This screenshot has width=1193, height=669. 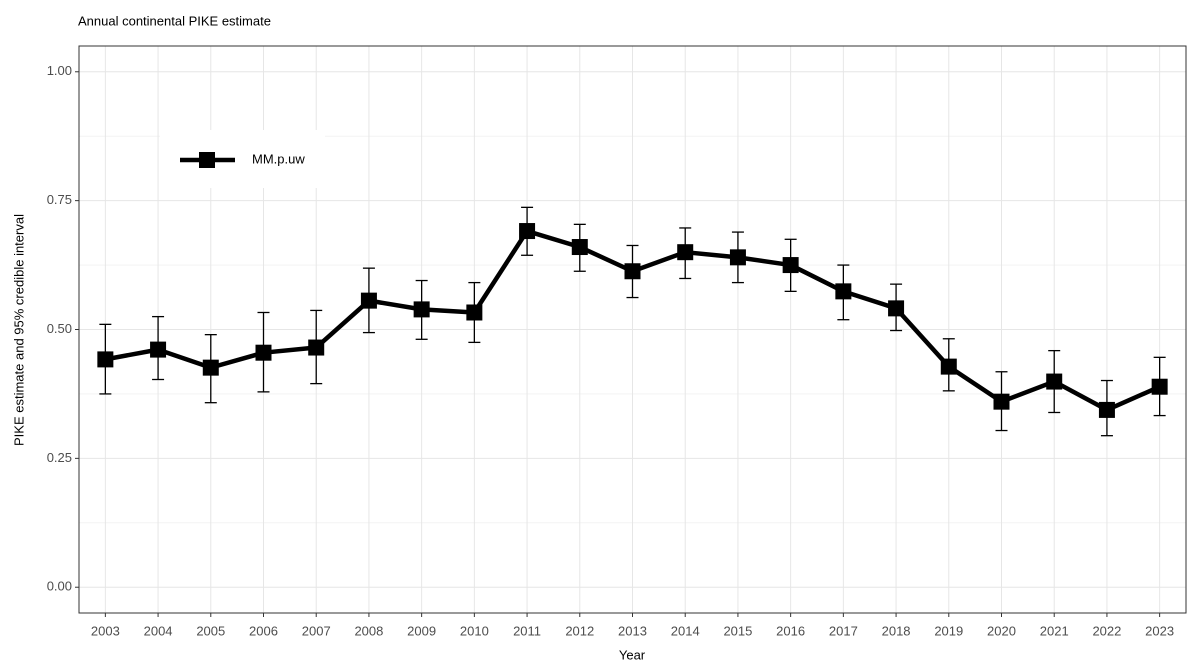 I want to click on y-tick-label: 0.75, so click(x=59, y=199).